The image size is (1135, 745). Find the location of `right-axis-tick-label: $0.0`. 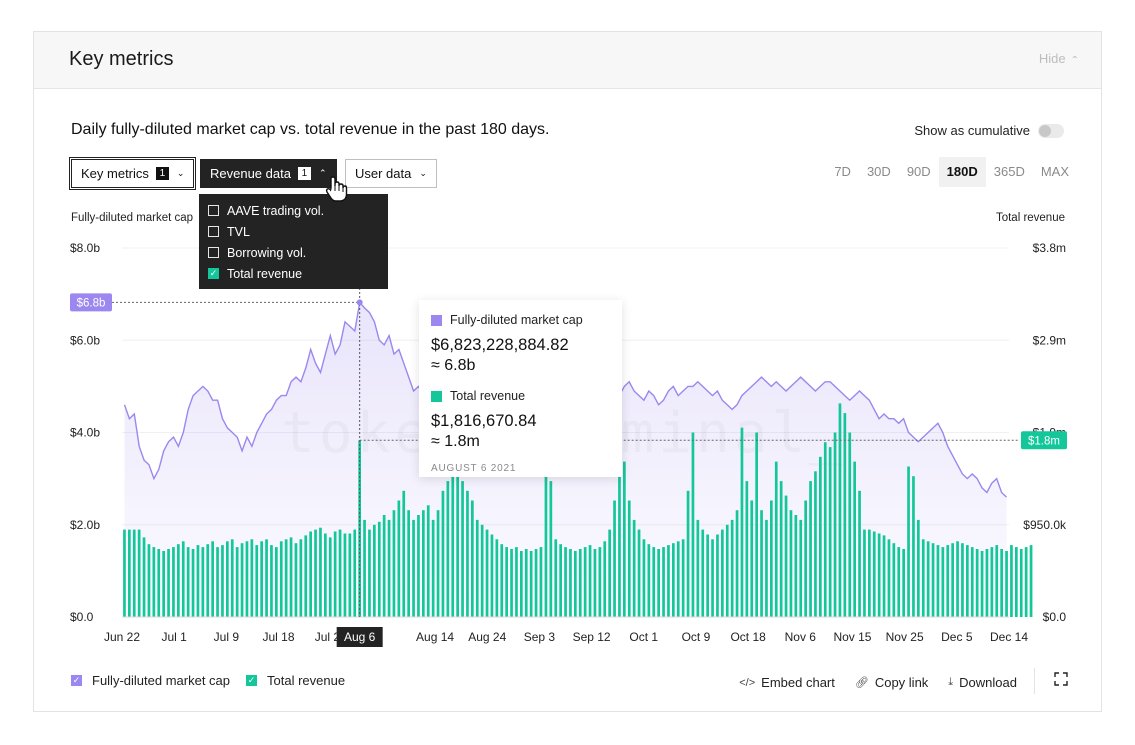

right-axis-tick-label: $0.0 is located at coordinates (1055, 617).